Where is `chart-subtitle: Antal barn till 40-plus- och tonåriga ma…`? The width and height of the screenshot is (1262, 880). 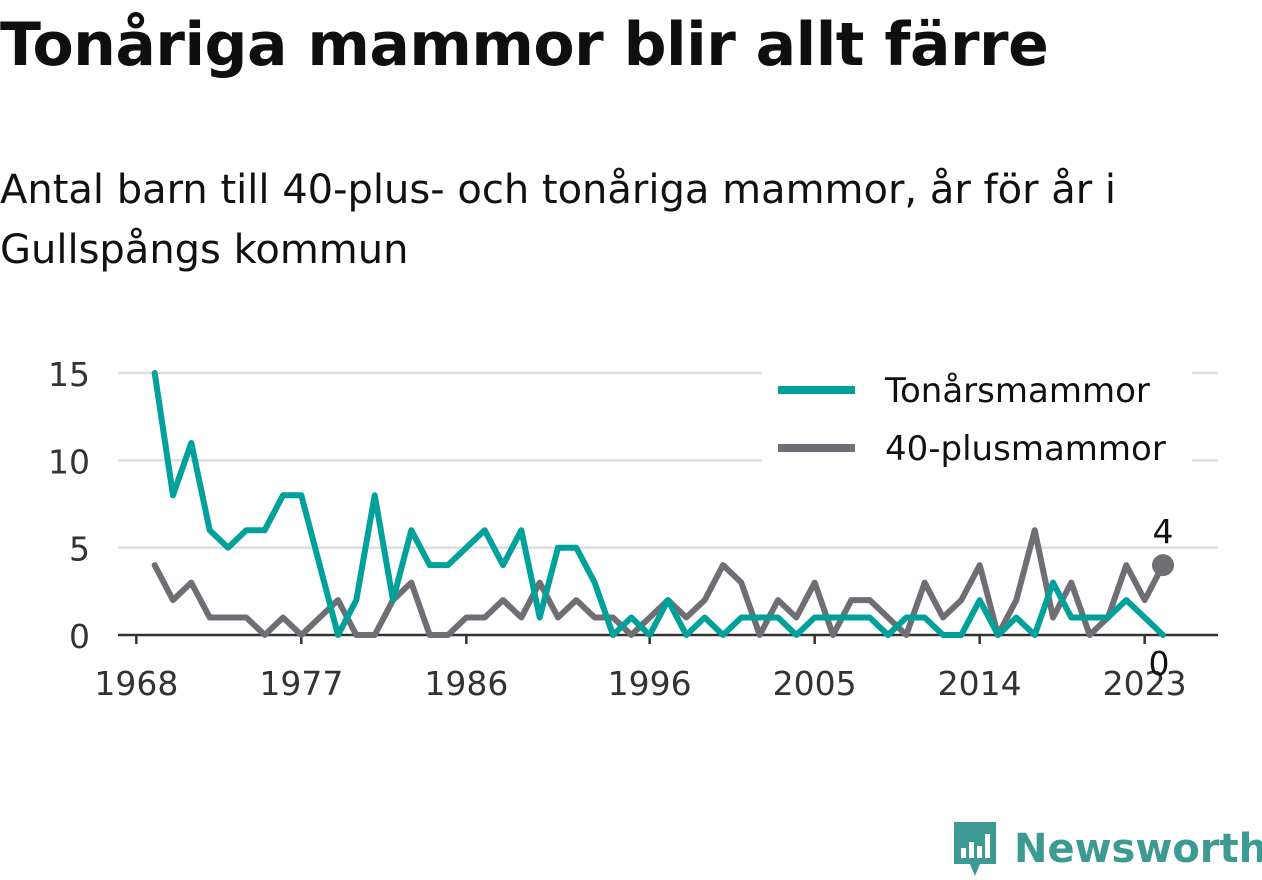
chart-subtitle: Antal barn till 40-plus- och tonåriga ma… is located at coordinates (558, 220).